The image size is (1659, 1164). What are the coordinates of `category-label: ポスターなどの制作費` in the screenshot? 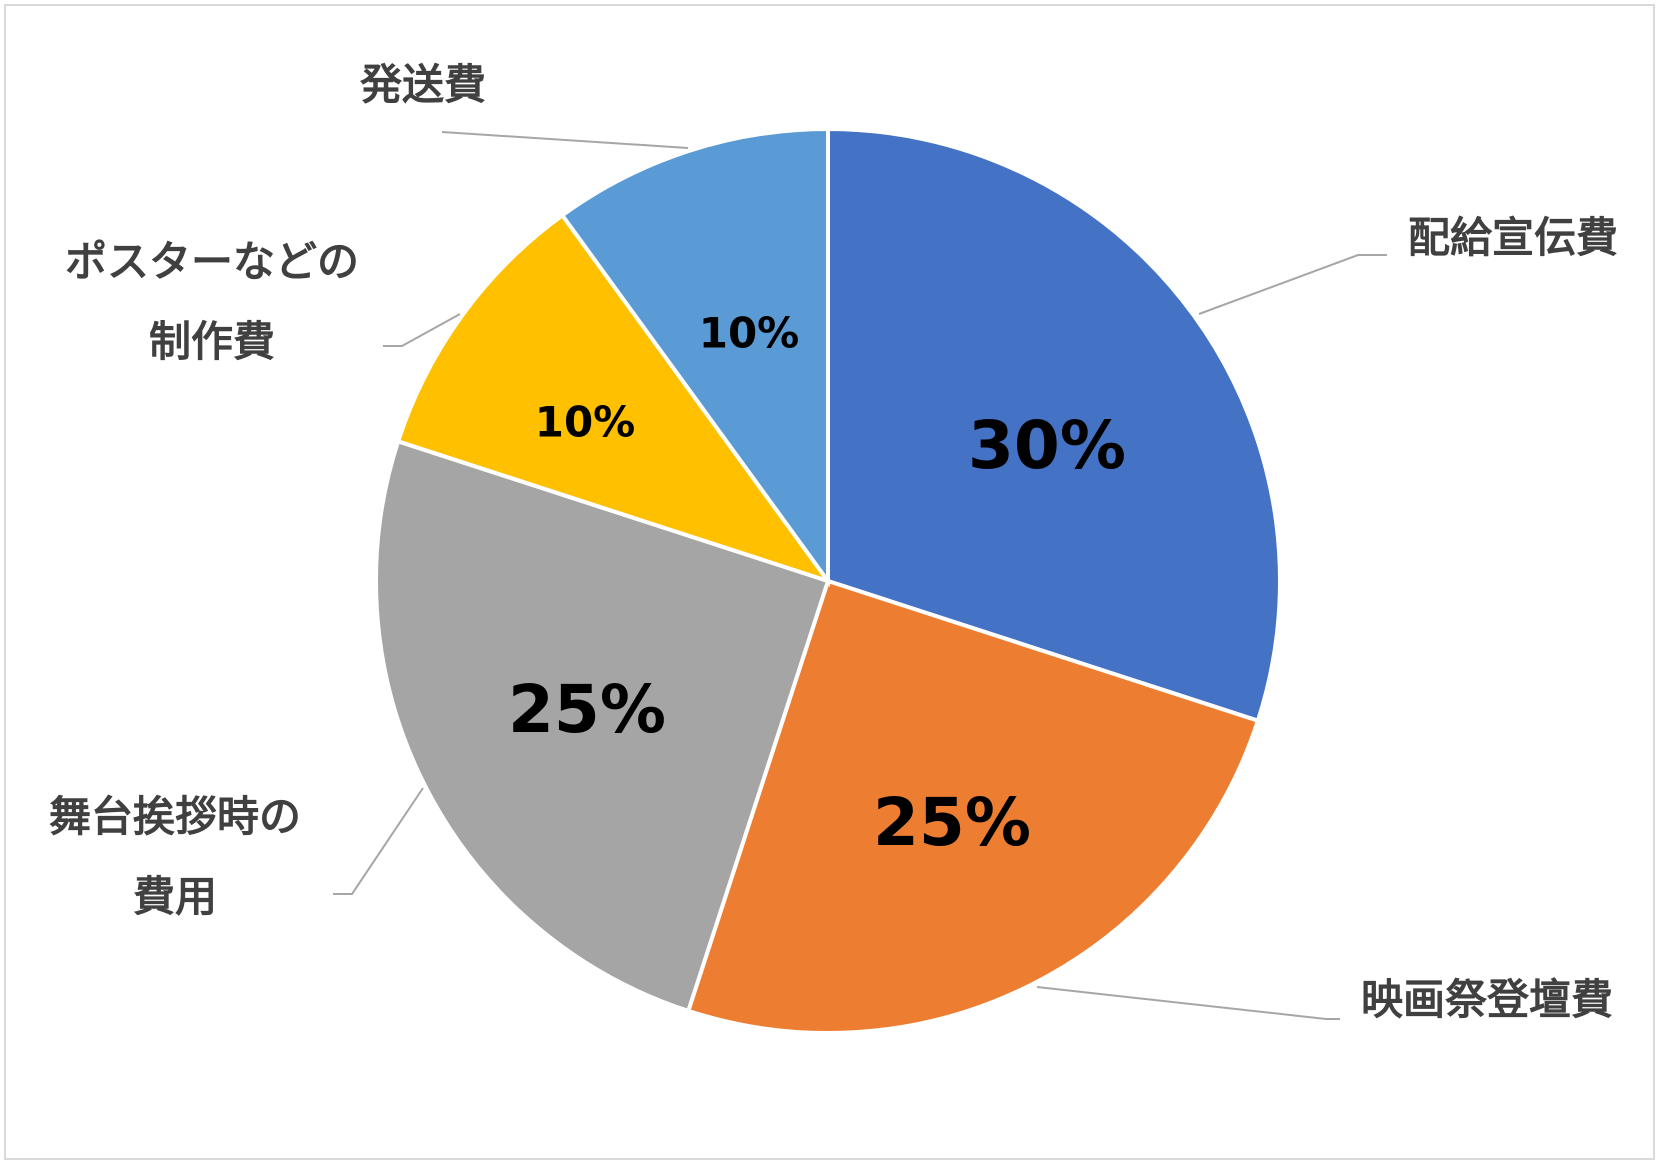 It's located at (212, 301).